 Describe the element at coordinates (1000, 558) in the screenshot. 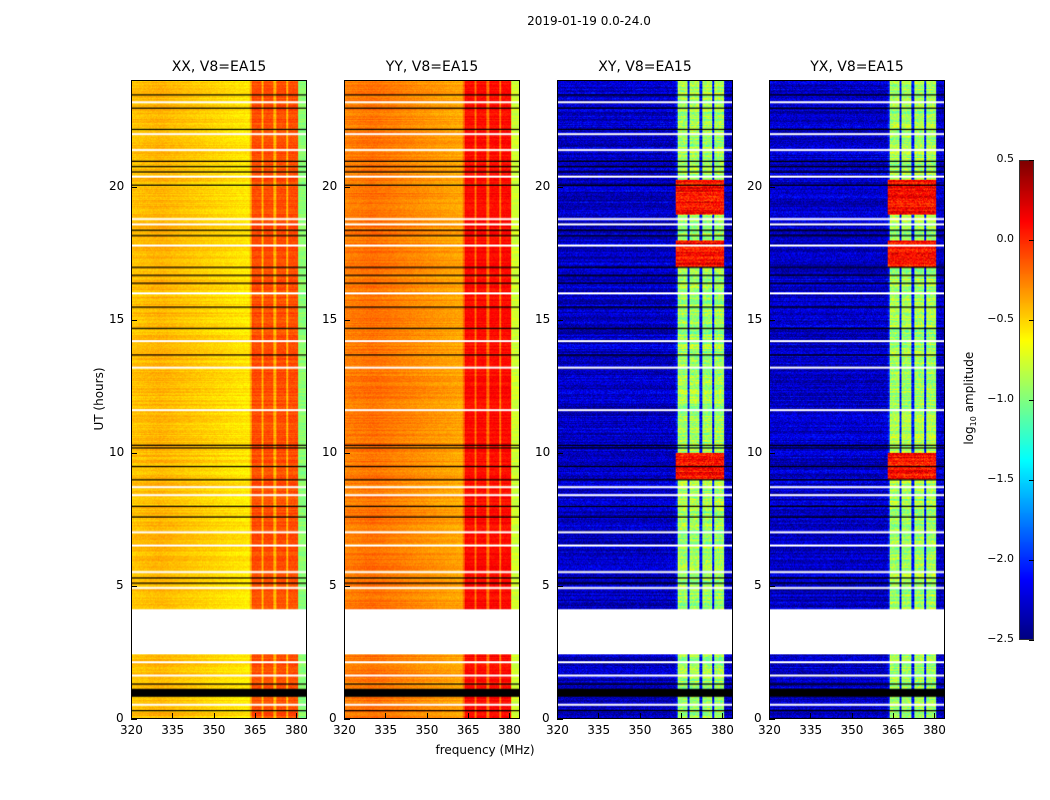

I see `colorbar-tick-label: −2.0` at that location.